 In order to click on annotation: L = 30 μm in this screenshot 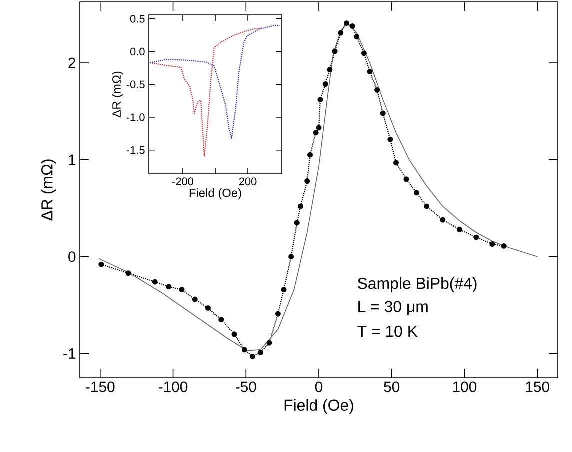, I will do `click(393, 308)`.